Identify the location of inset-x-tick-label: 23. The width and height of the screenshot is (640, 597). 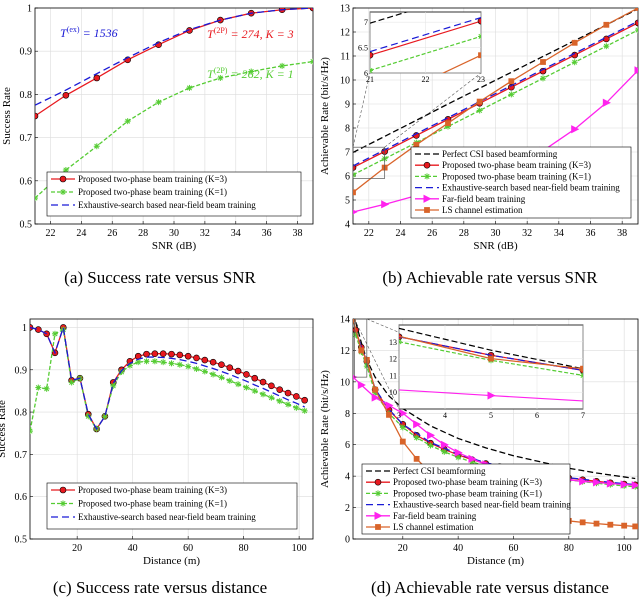
(481, 79).